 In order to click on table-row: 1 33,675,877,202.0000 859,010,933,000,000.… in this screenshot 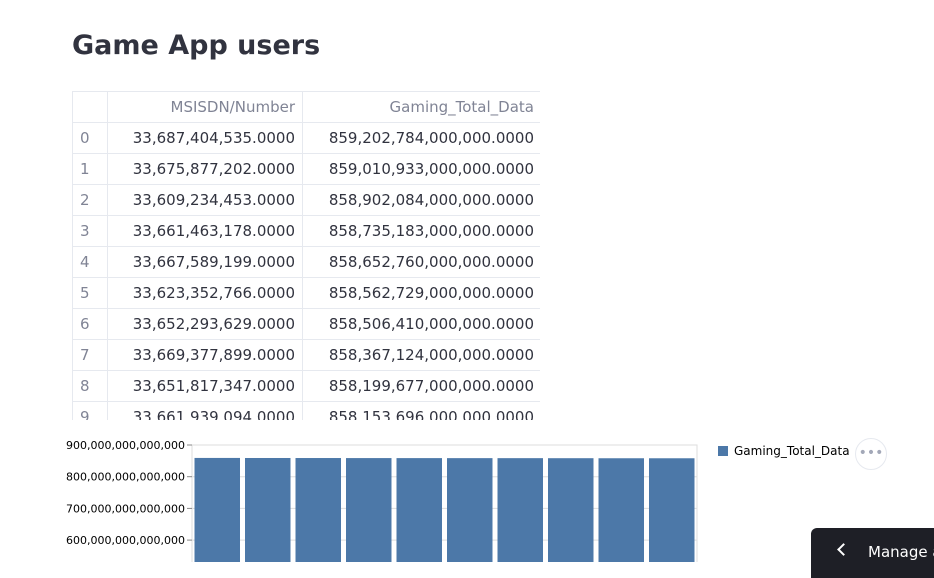, I will do `click(306, 169)`.